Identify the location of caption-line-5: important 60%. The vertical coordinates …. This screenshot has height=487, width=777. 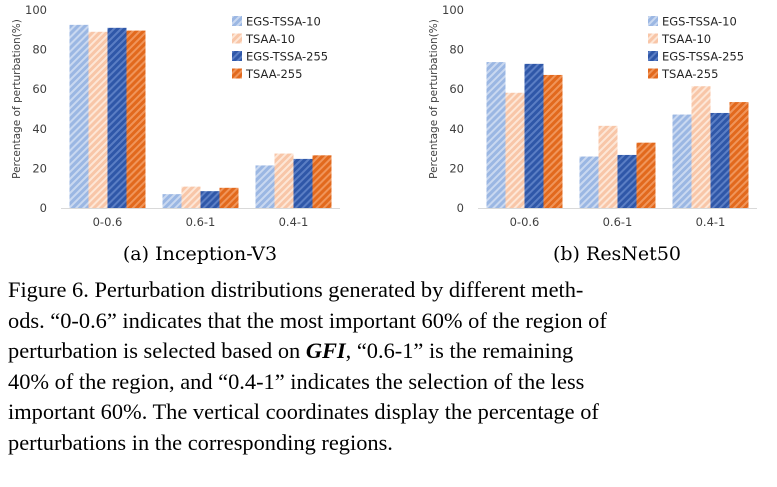
(303, 412).